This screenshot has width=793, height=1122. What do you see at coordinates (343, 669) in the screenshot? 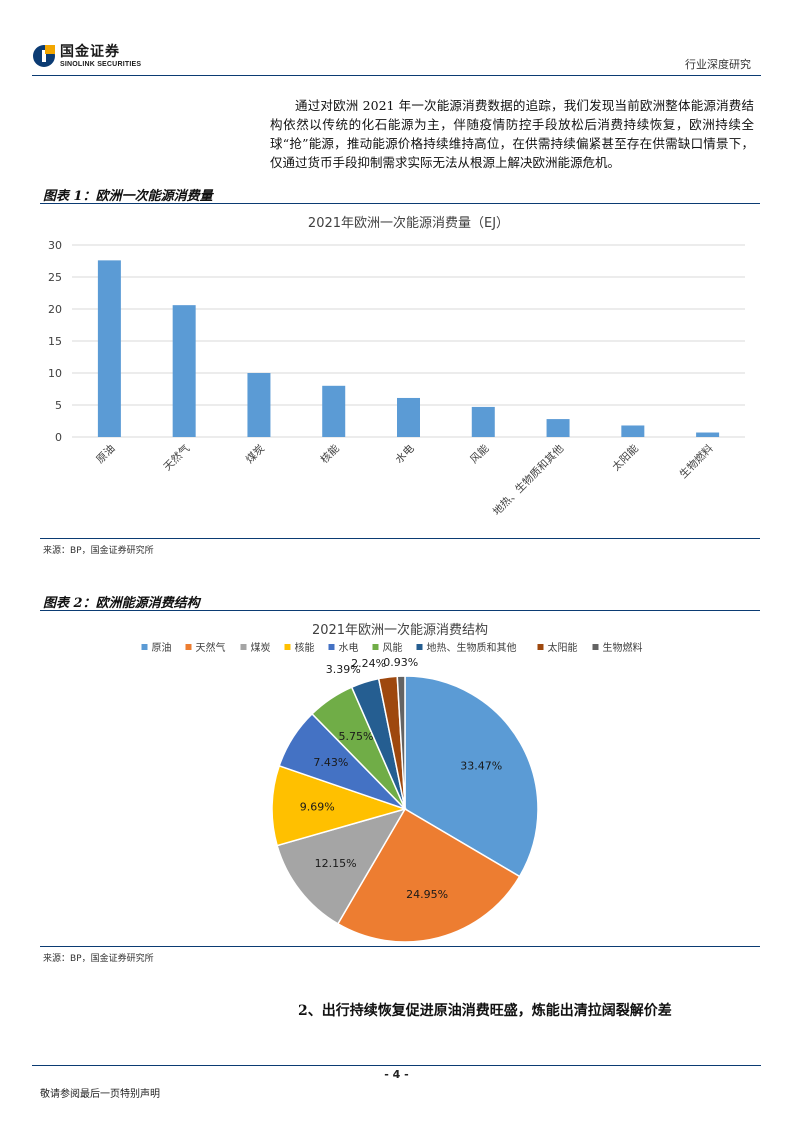
I see `pie-data-label: 3.39%` at bounding box center [343, 669].